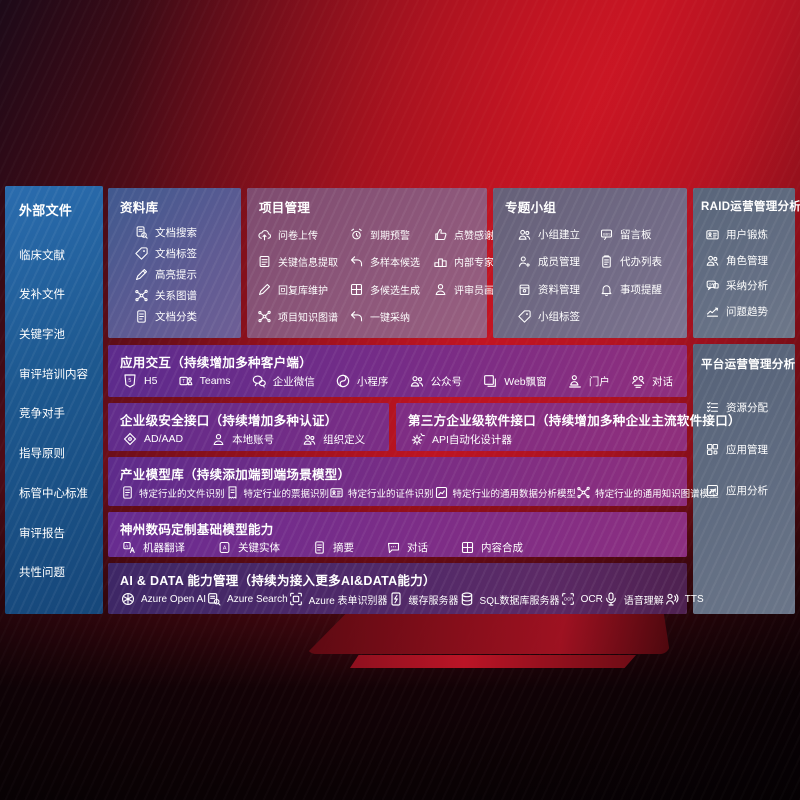 This screenshot has width=800, height=800. Describe the element at coordinates (153, 547) in the screenshot. I see `feature-item: A 机器翻译` at that location.